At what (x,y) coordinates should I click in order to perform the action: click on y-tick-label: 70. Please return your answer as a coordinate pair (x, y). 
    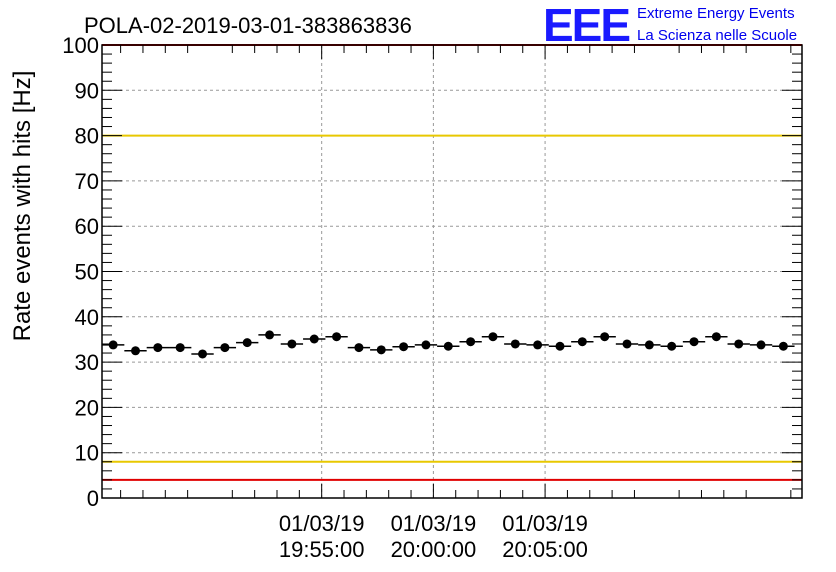
    Looking at the image, I should click on (87, 181).